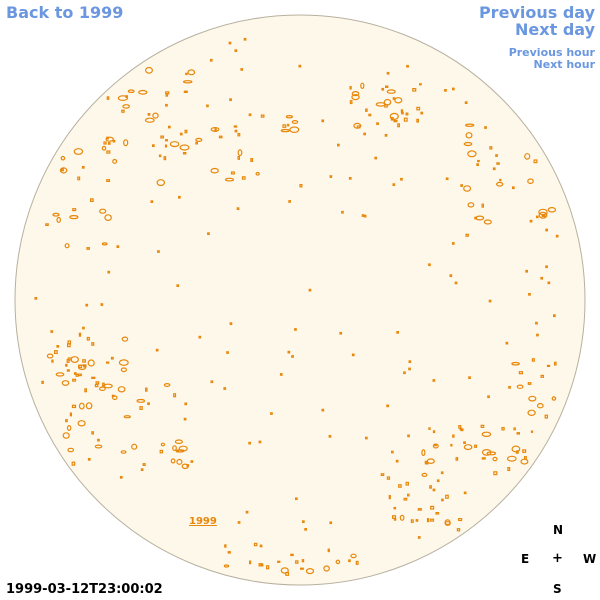  What do you see at coordinates (536, 12) in the screenshot?
I see `previous-day-link: Previous day` at bounding box center [536, 12].